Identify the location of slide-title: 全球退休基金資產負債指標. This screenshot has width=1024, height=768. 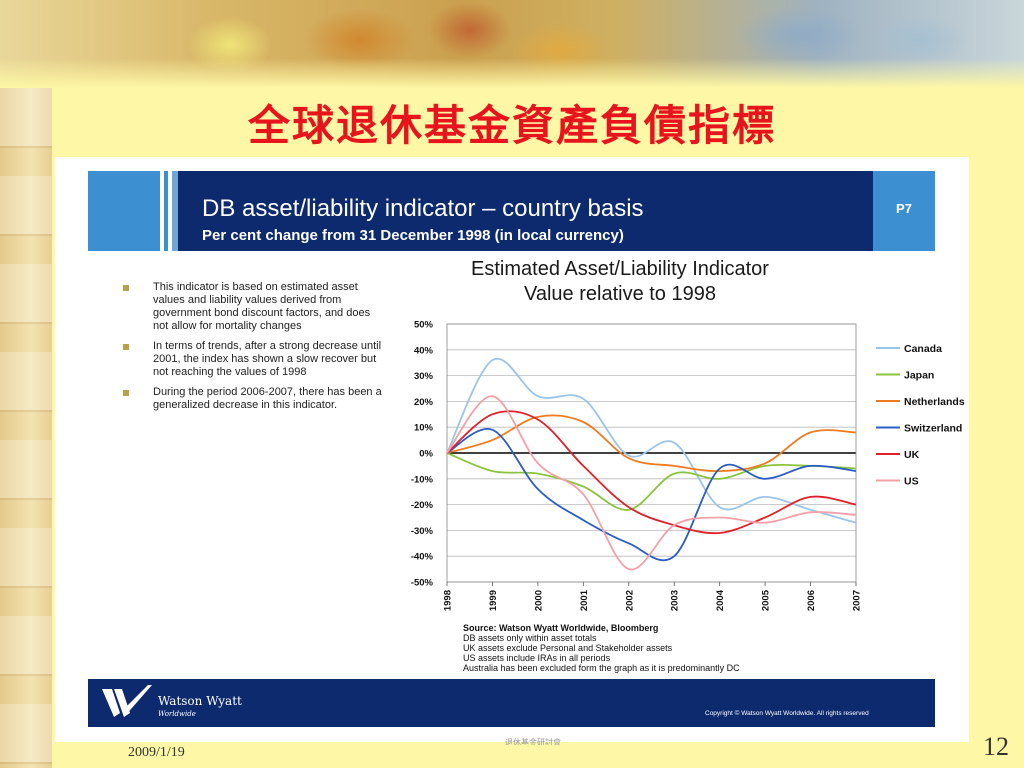
(511, 125).